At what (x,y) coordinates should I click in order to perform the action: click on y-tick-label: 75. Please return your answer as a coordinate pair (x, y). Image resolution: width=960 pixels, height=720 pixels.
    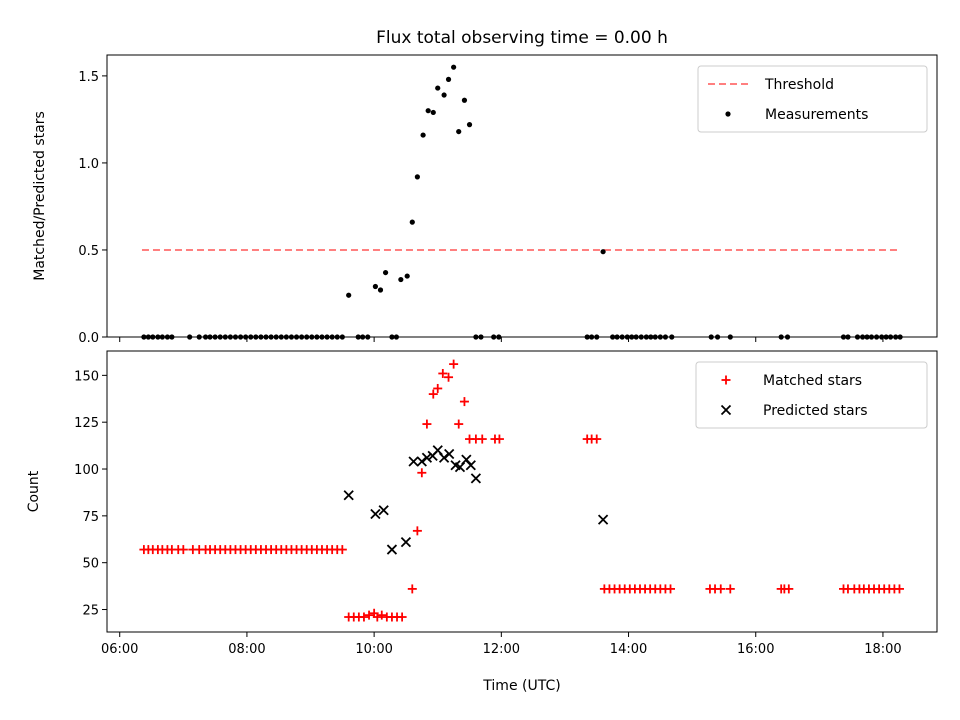
    Looking at the image, I should click on (90, 517).